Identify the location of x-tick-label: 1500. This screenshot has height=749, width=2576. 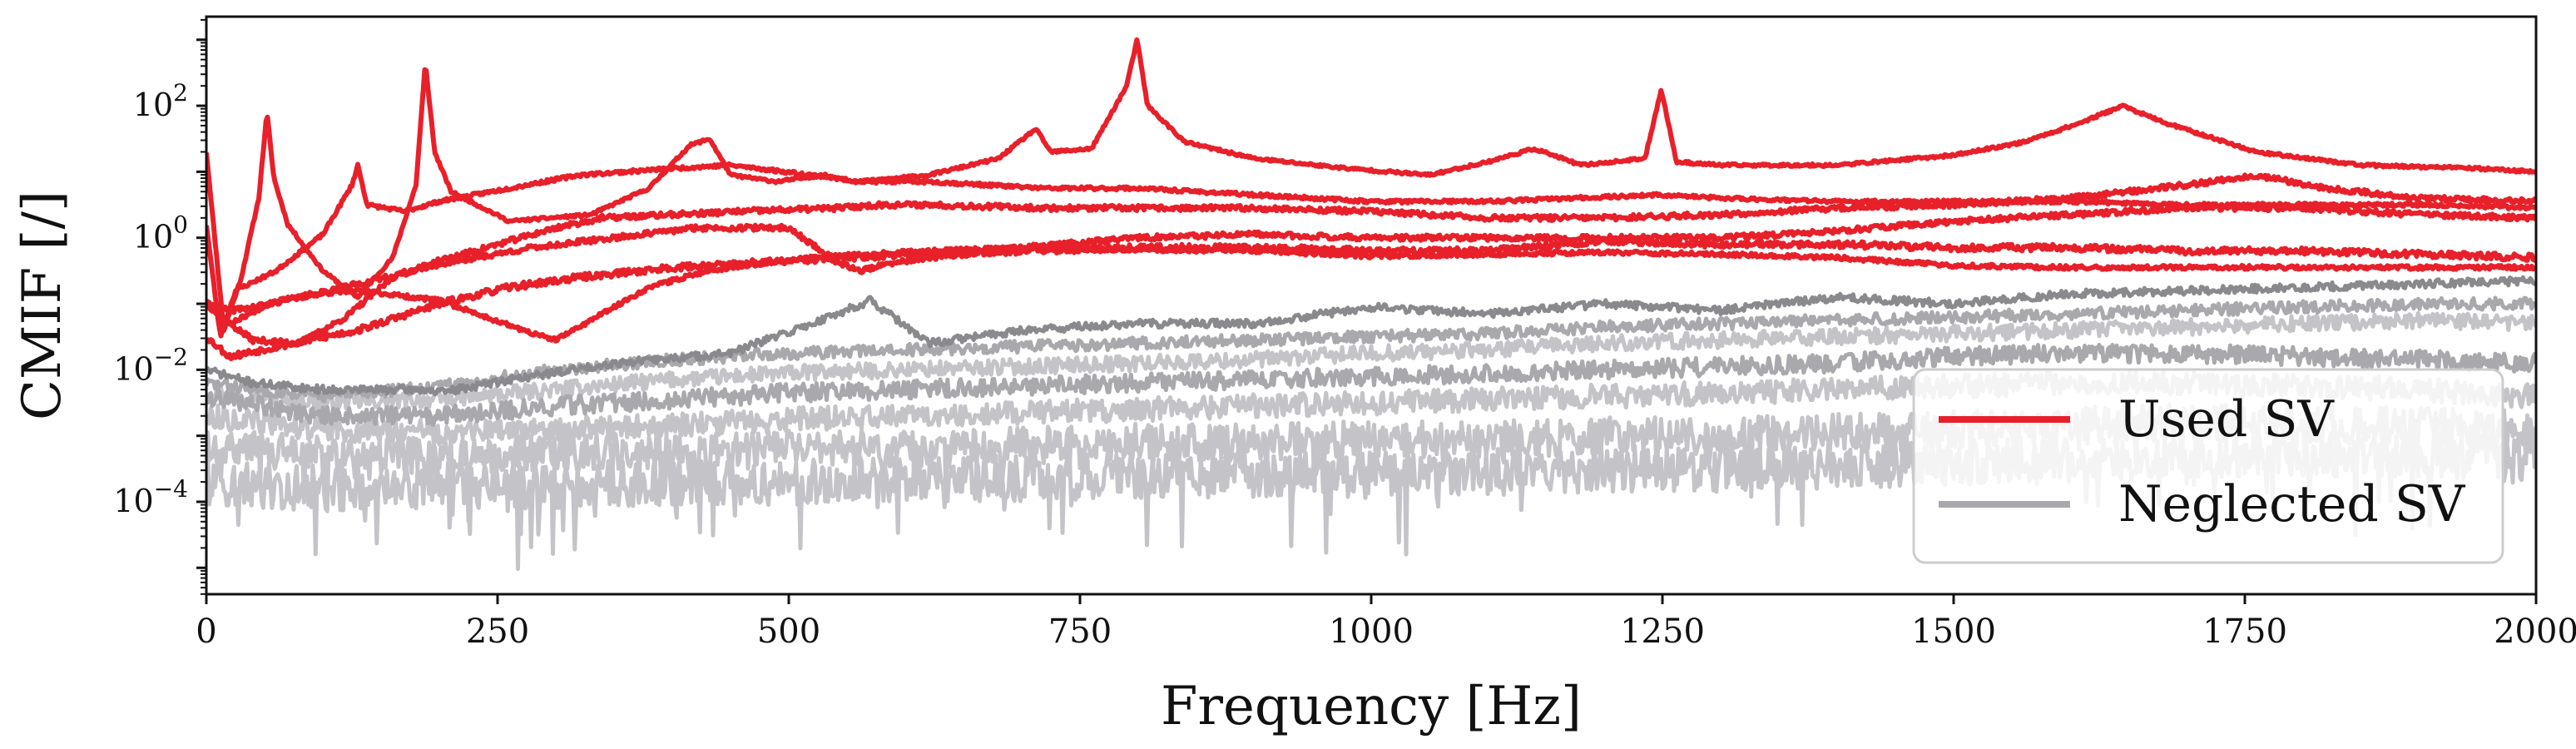
(1954, 632).